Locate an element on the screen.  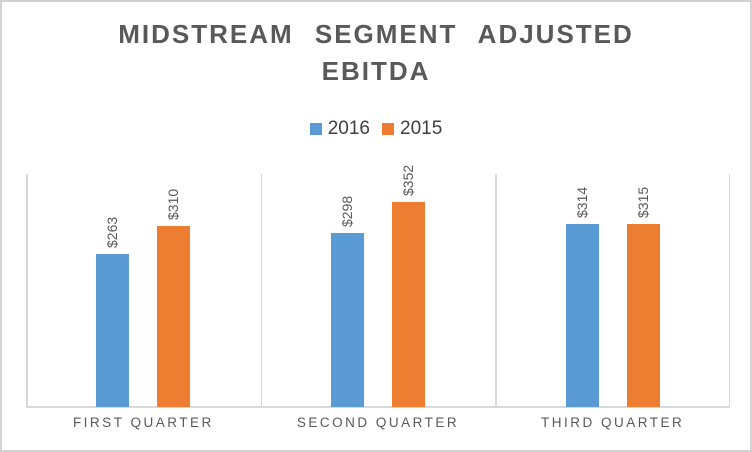
data-label-2015-second-quarter: $352 is located at coordinates (408, 180).